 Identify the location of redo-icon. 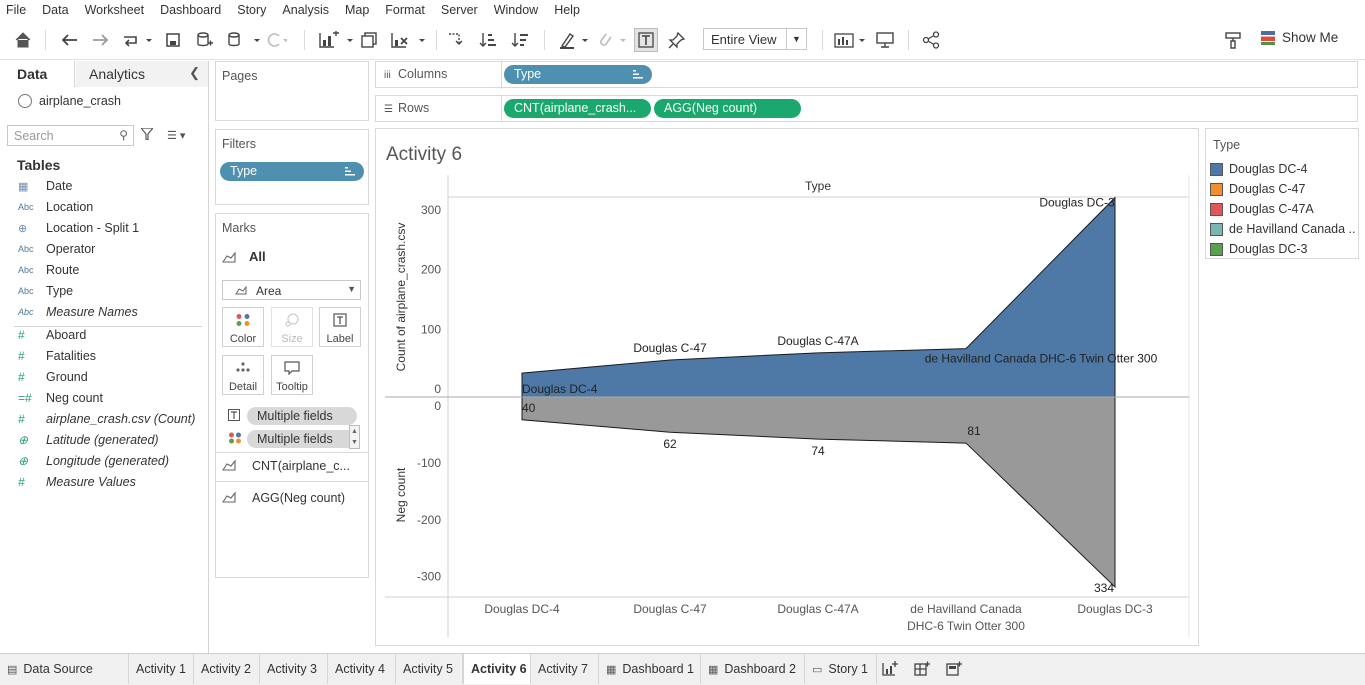
(101, 40).